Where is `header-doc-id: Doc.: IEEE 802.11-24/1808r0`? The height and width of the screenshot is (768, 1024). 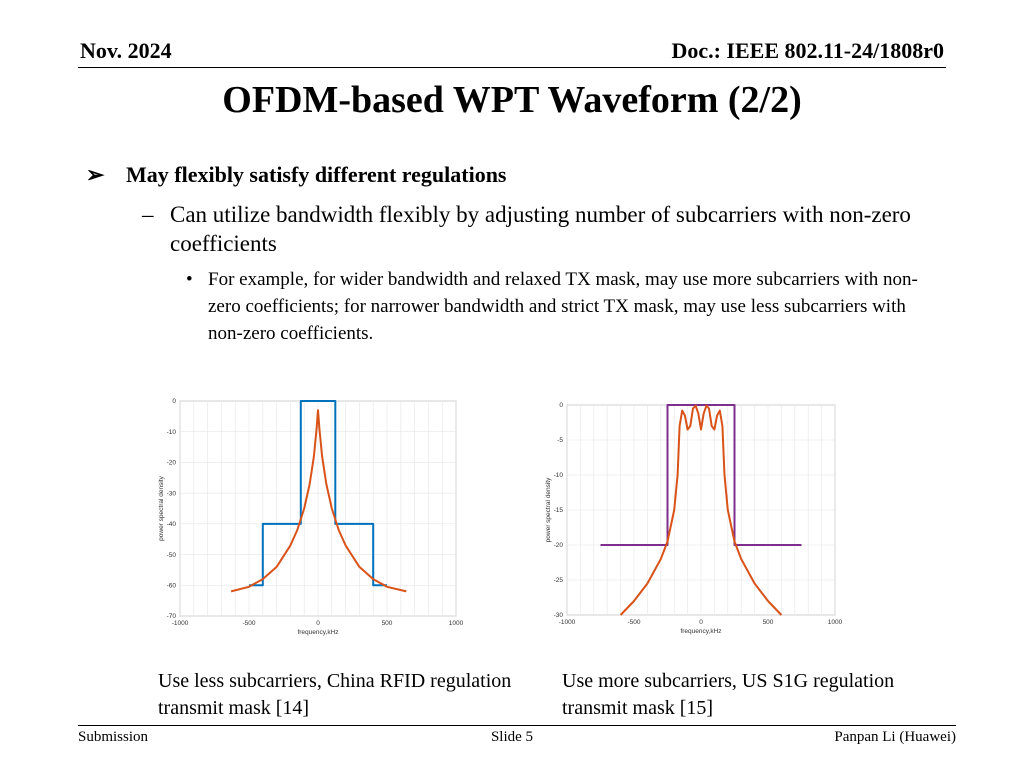 header-doc-id: Doc.: IEEE 802.11-24/1808r0 is located at coordinates (807, 50).